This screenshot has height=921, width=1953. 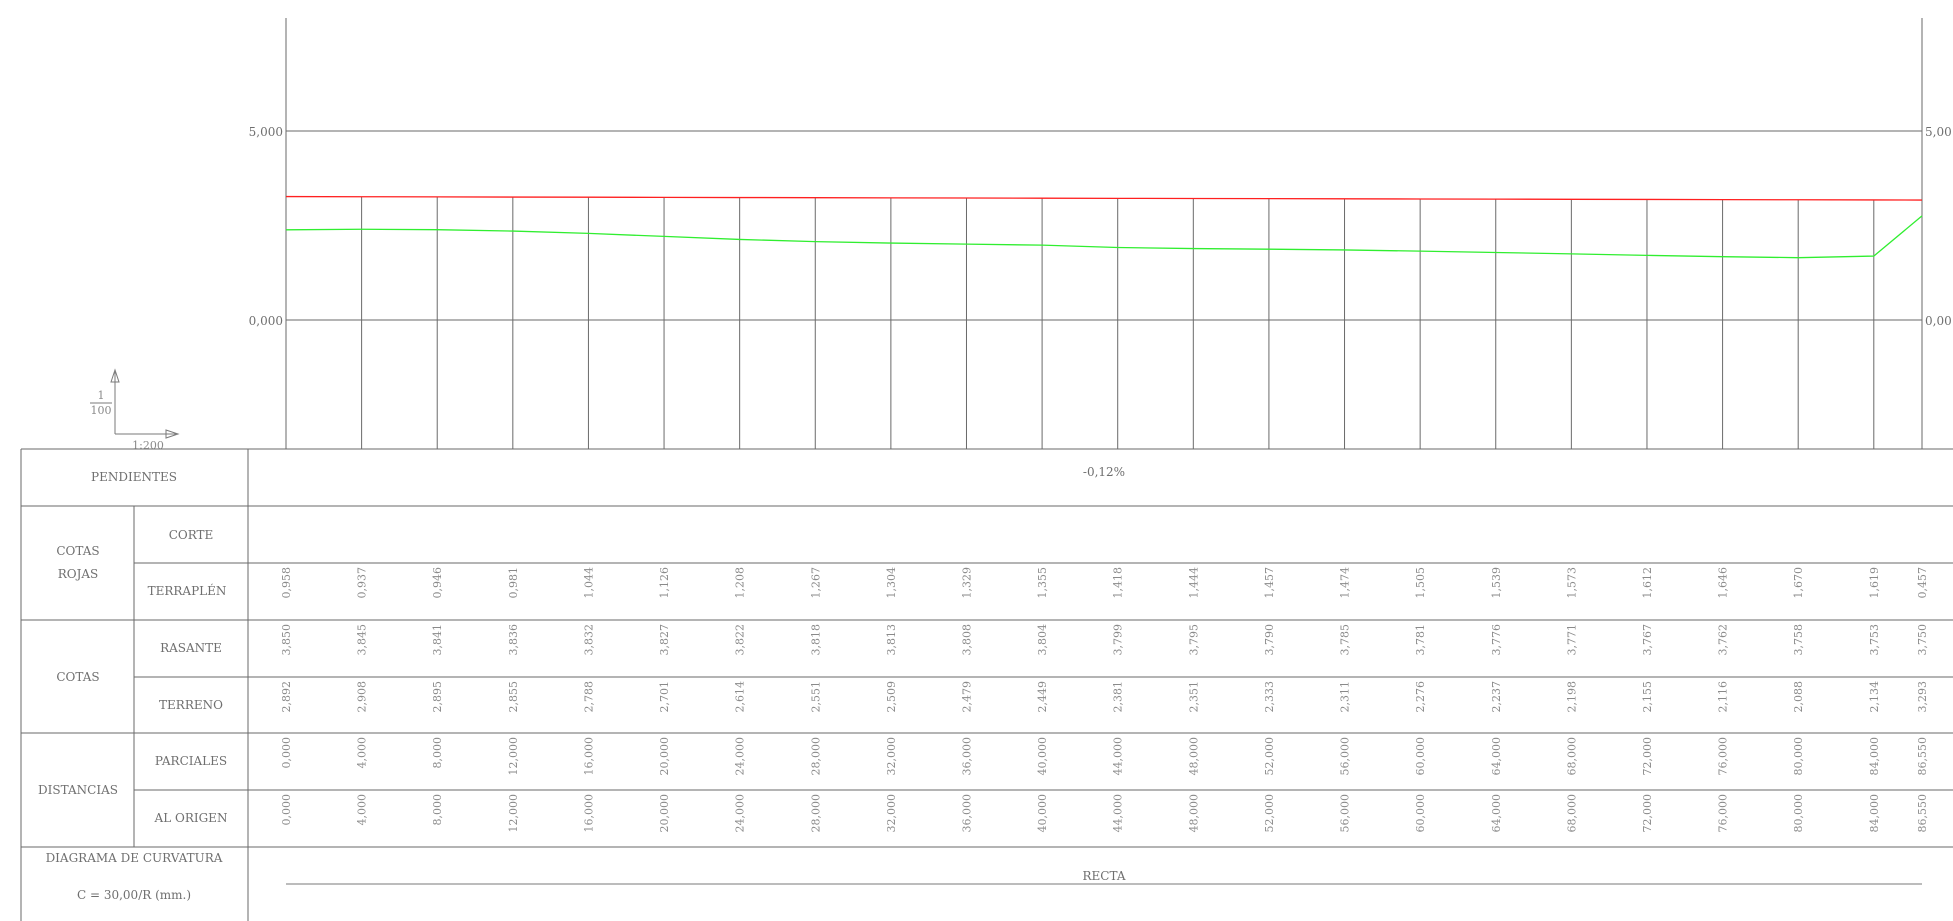 I want to click on rasante-value: 3,832, so click(x=588, y=640).